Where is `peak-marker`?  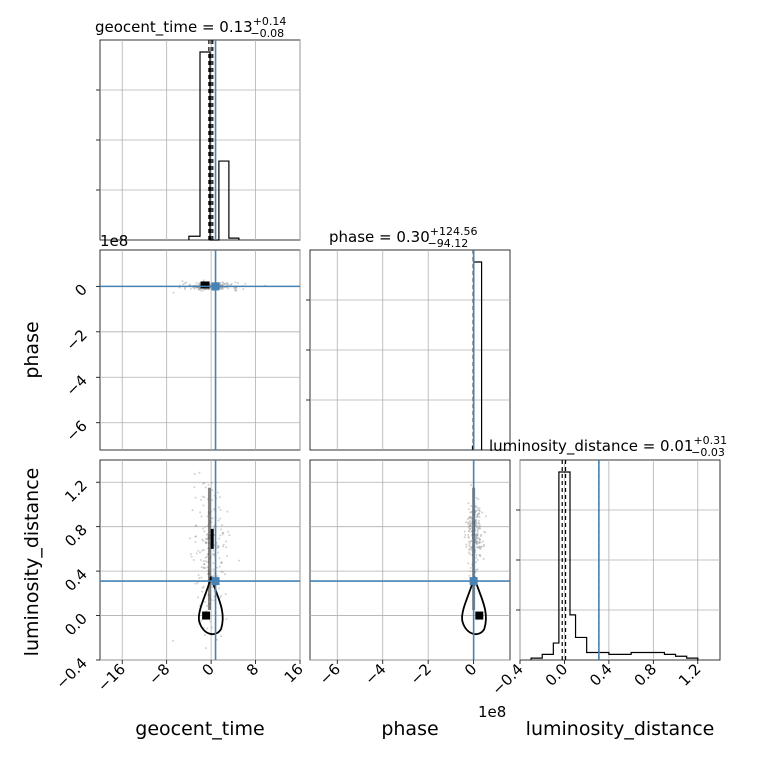
peak-marker is located at coordinates (206, 615).